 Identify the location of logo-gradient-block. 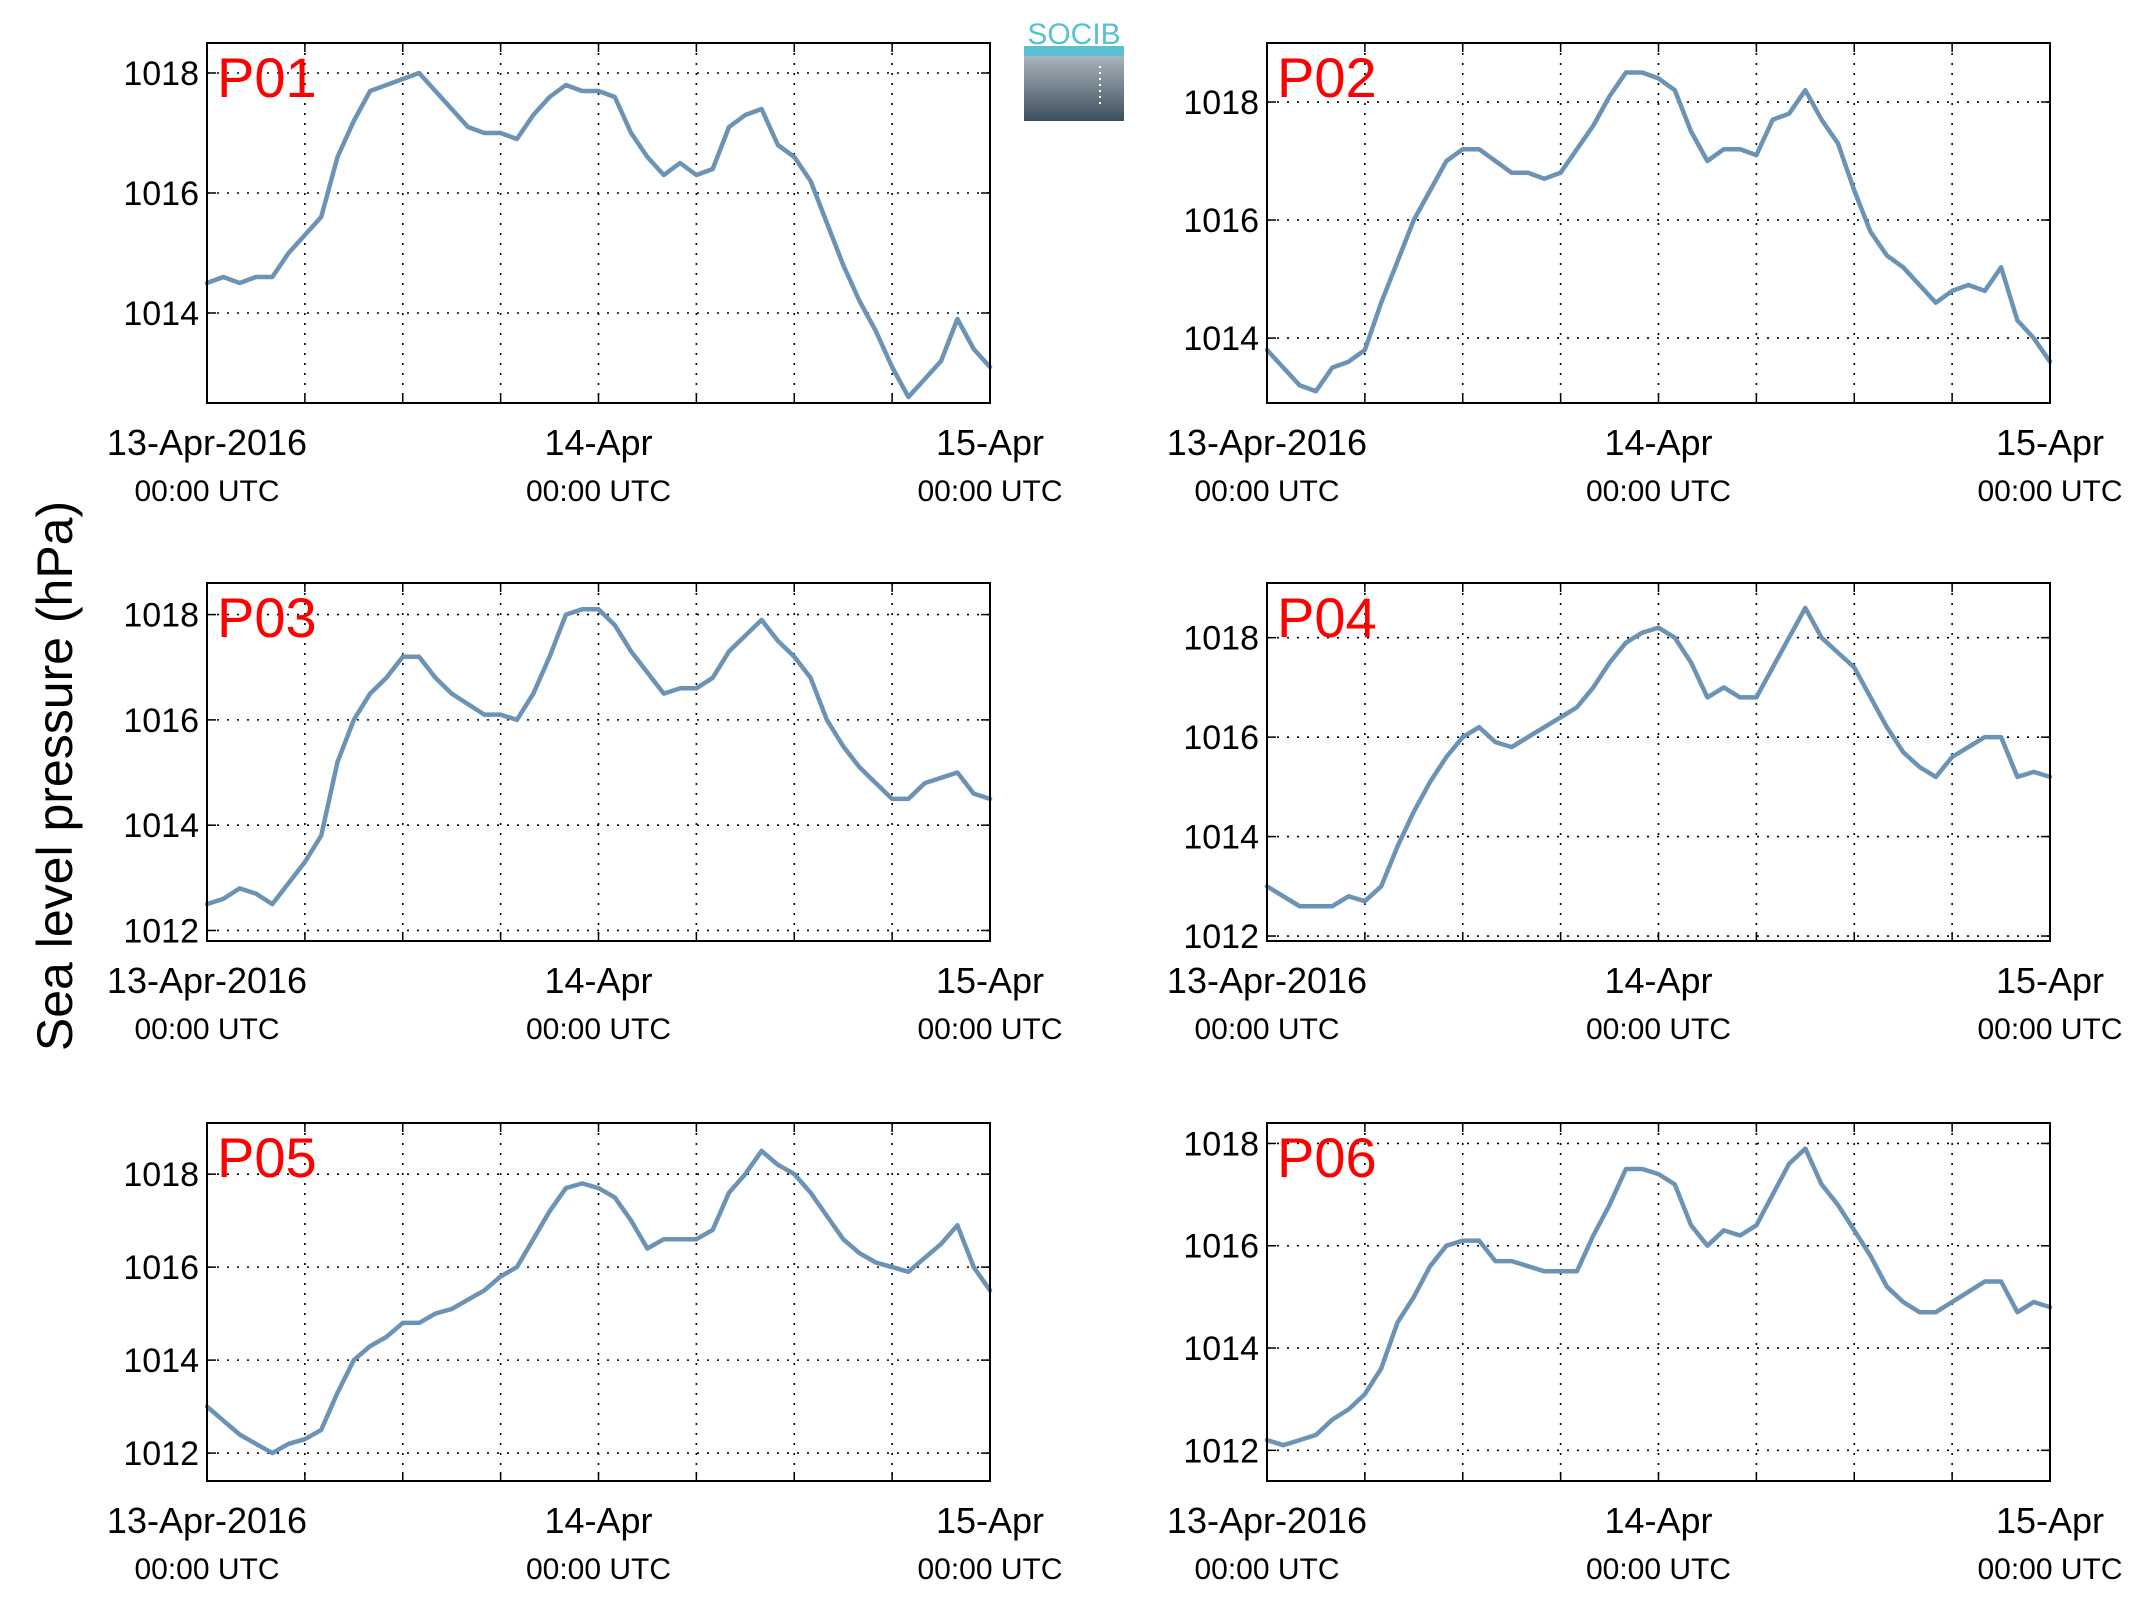
(1074, 88).